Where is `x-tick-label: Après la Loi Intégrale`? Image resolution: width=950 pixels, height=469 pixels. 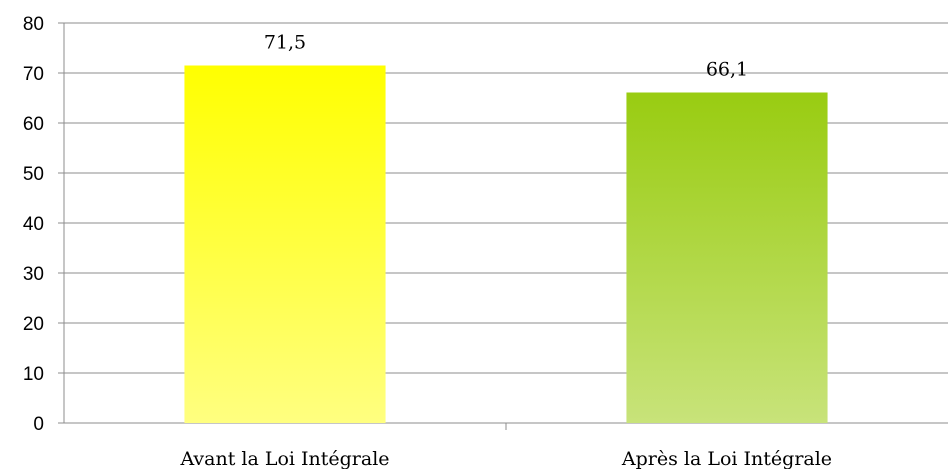 x-tick-label: Après la Loi Intégrale is located at coordinates (726, 458).